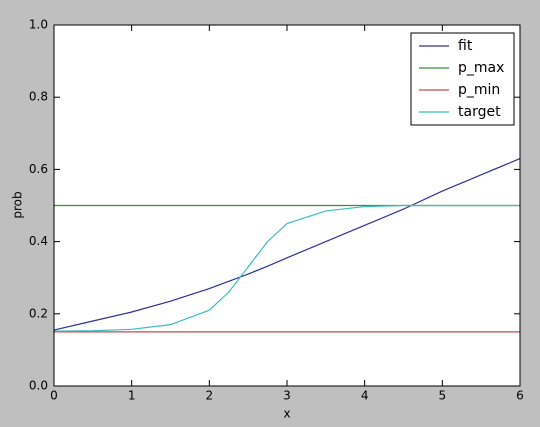  I want to click on x-tick-label: 4, so click(365, 396).